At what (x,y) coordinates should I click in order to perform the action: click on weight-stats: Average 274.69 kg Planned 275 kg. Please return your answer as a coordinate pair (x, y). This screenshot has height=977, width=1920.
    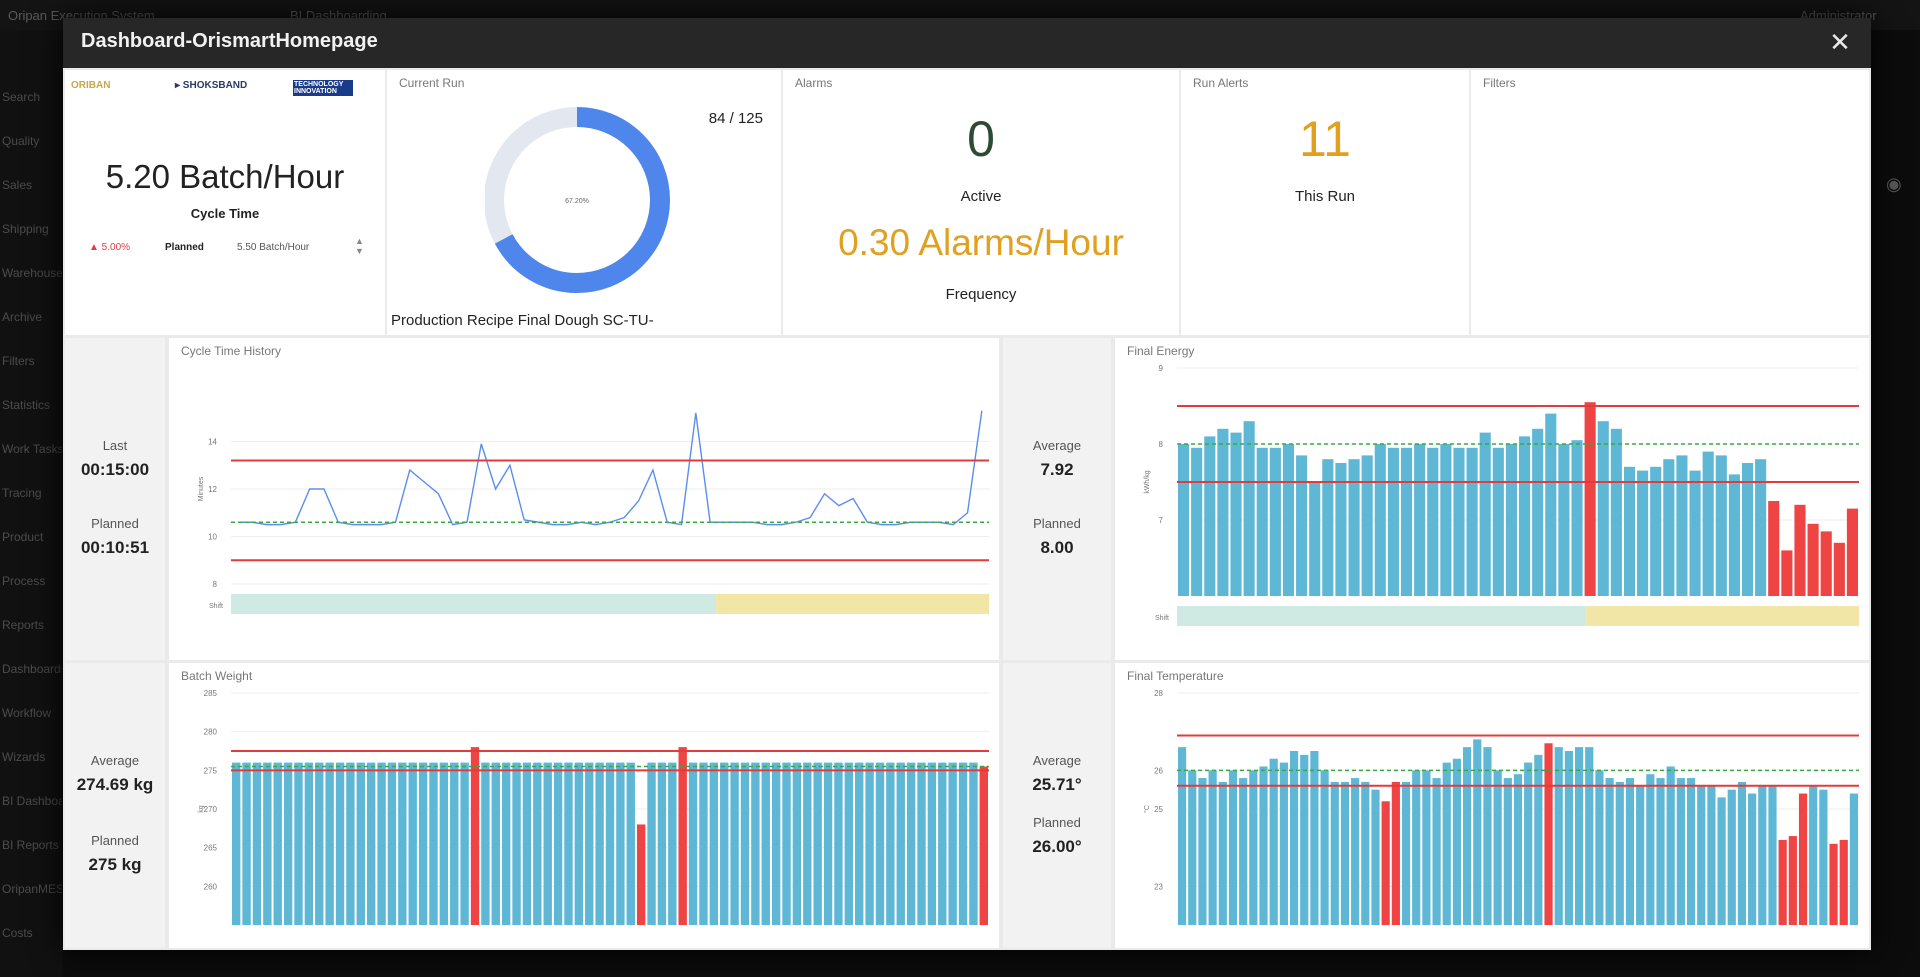
    Looking at the image, I should click on (115, 805).